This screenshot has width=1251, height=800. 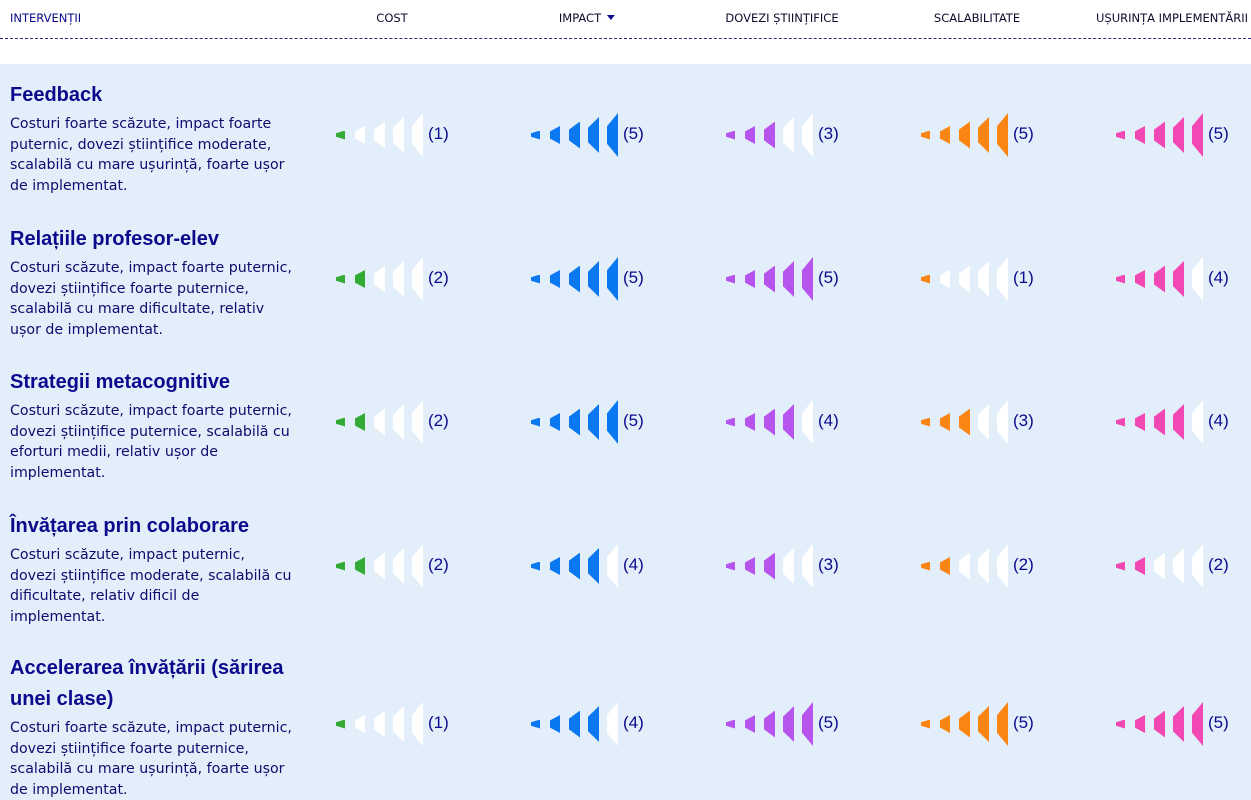 I want to click on column-header-impact: IMPACT, so click(x=587, y=18).